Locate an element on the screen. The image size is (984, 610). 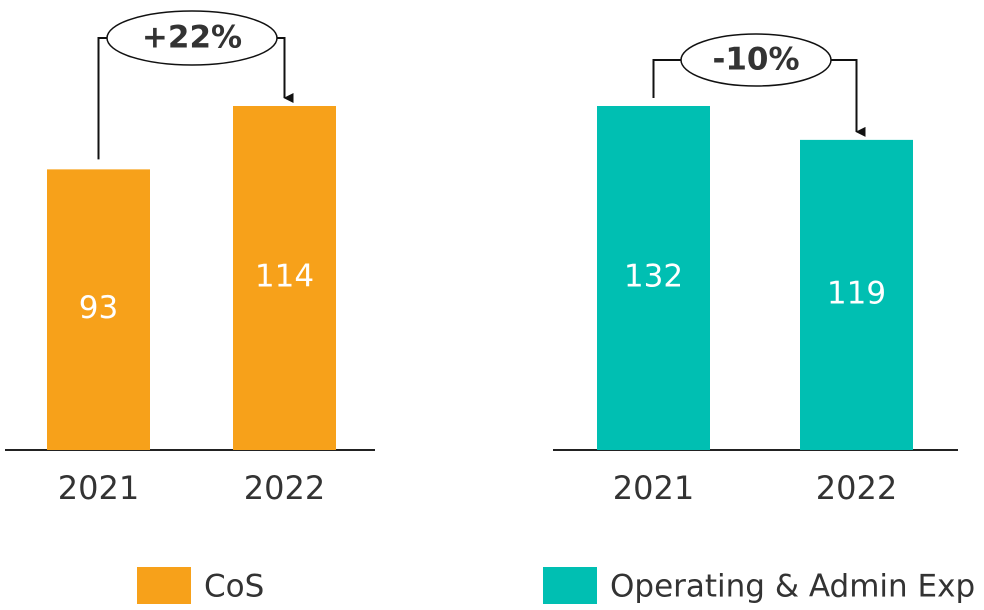
value-label: 119 is located at coordinates (856, 293).